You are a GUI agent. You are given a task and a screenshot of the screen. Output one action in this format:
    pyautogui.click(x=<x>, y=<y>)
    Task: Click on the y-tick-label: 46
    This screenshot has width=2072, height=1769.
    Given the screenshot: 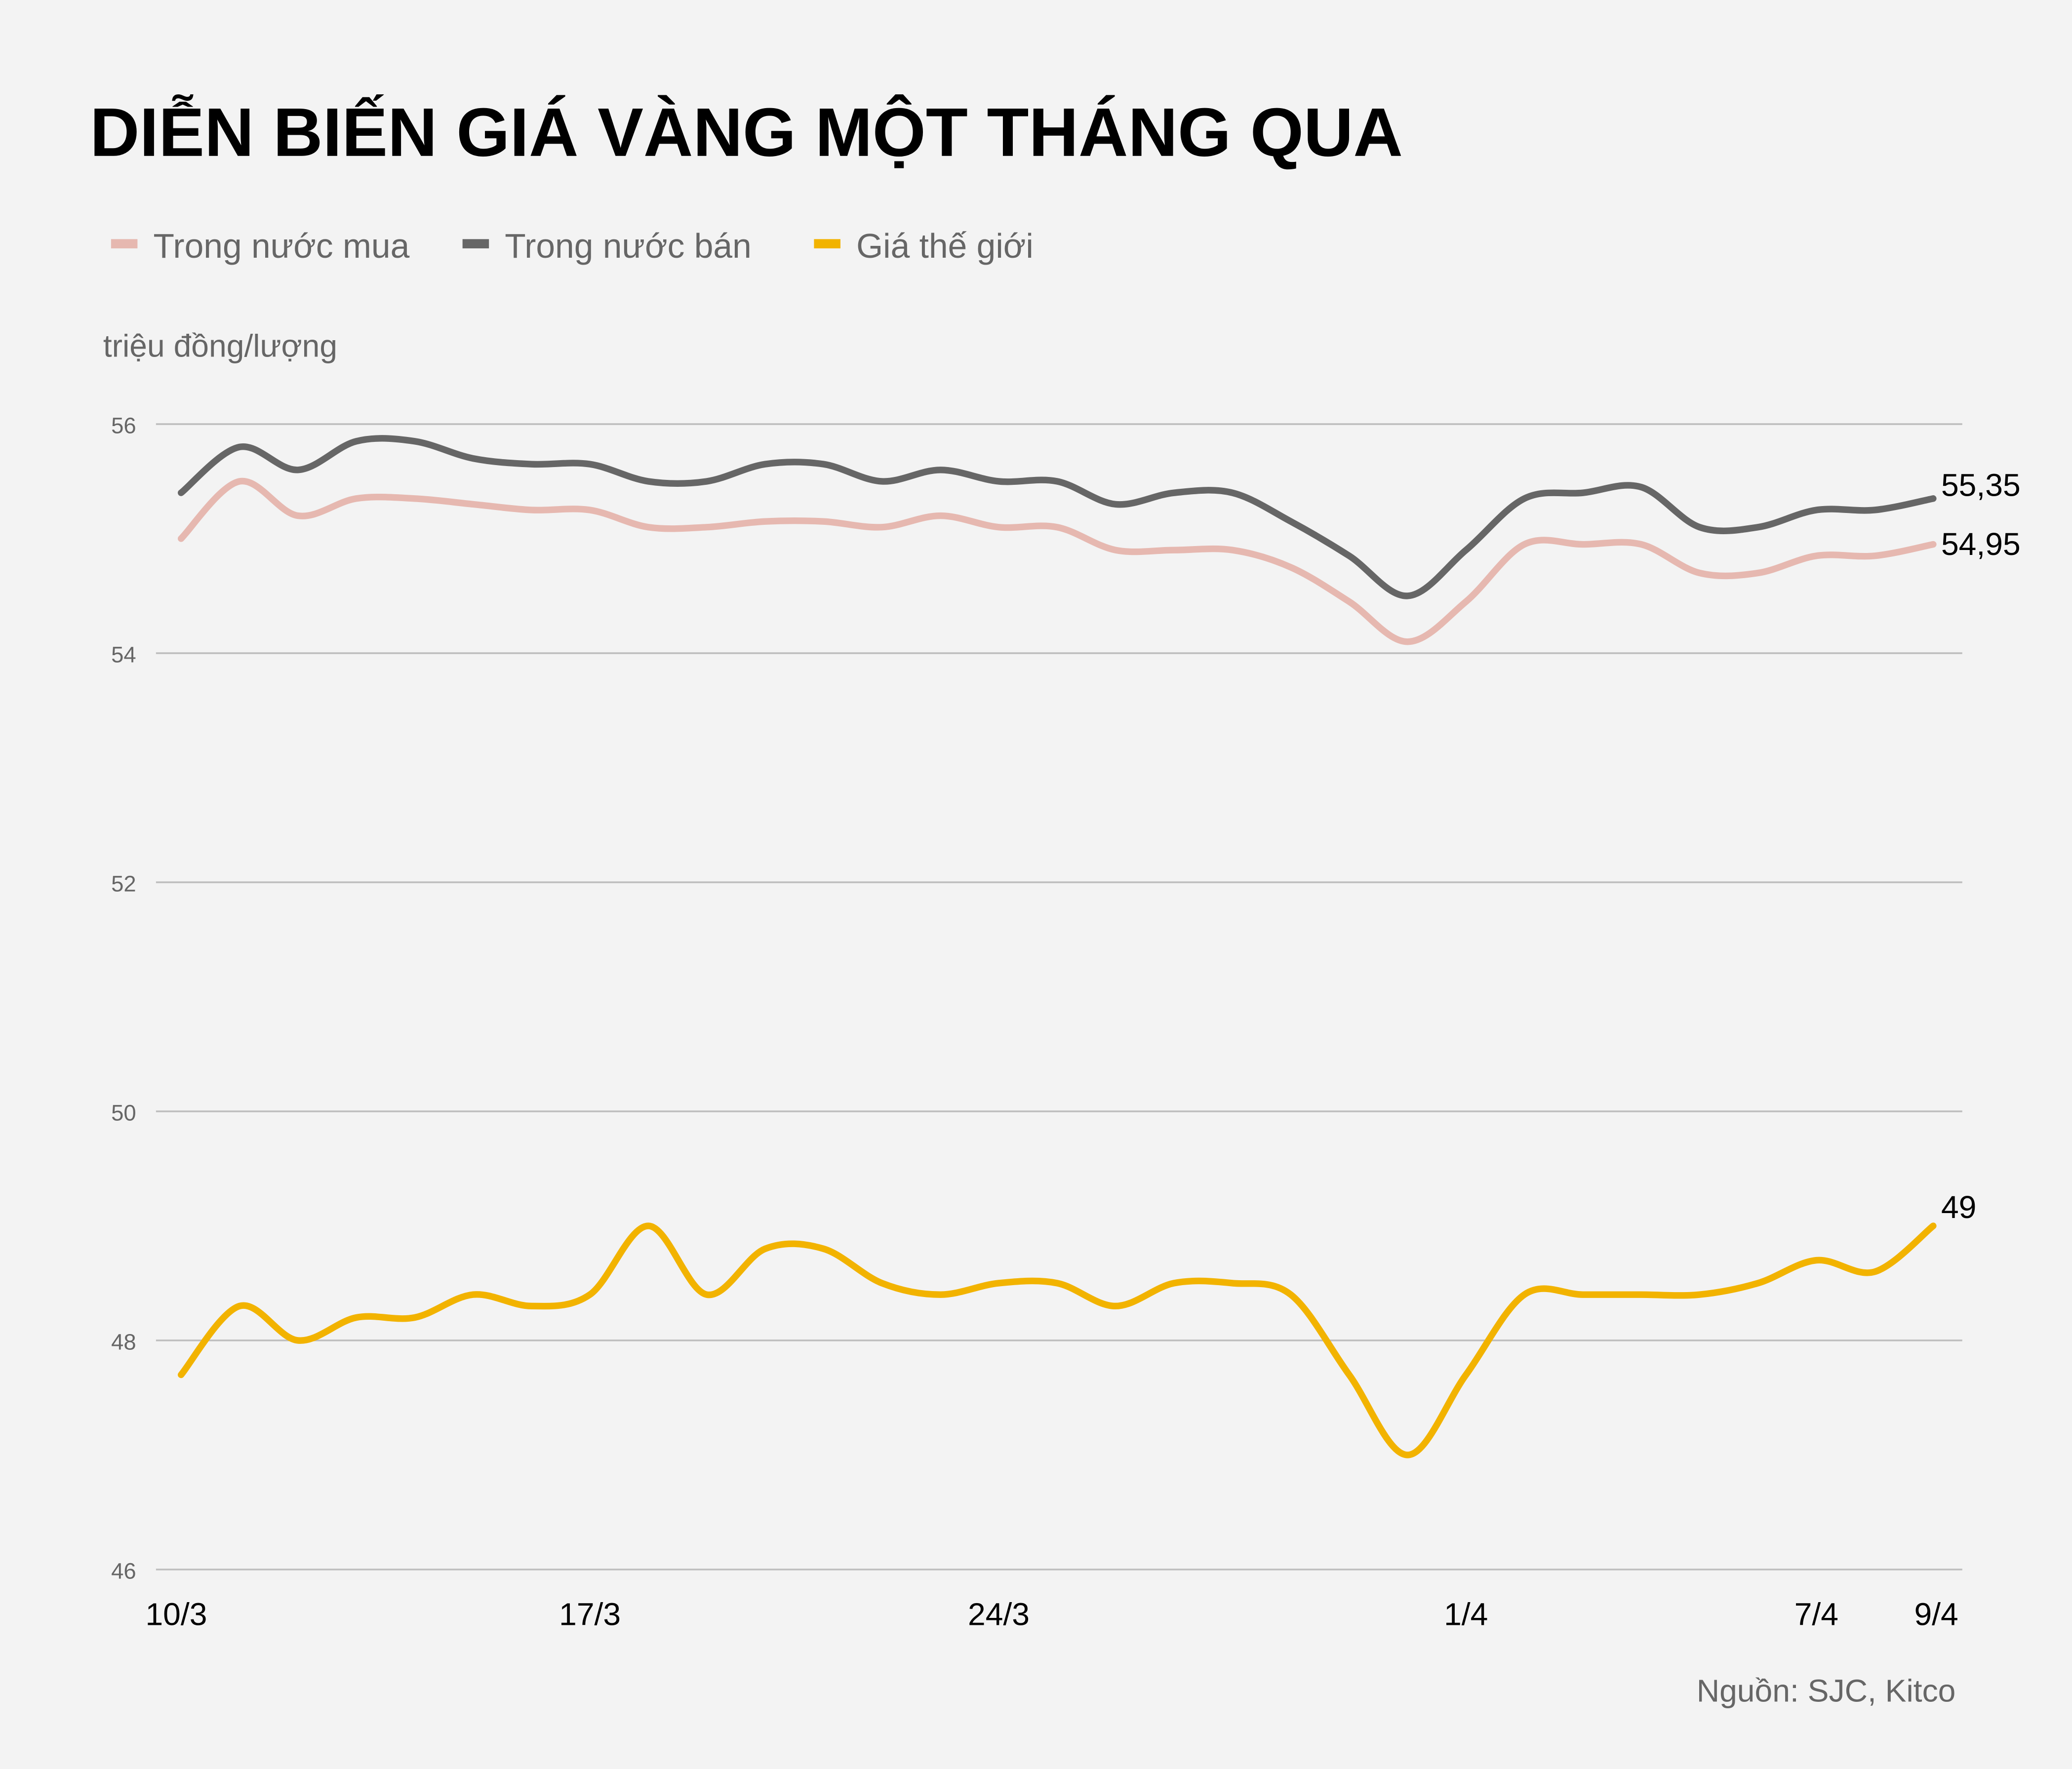 What is the action you would take?
    pyautogui.click(x=123, y=1571)
    